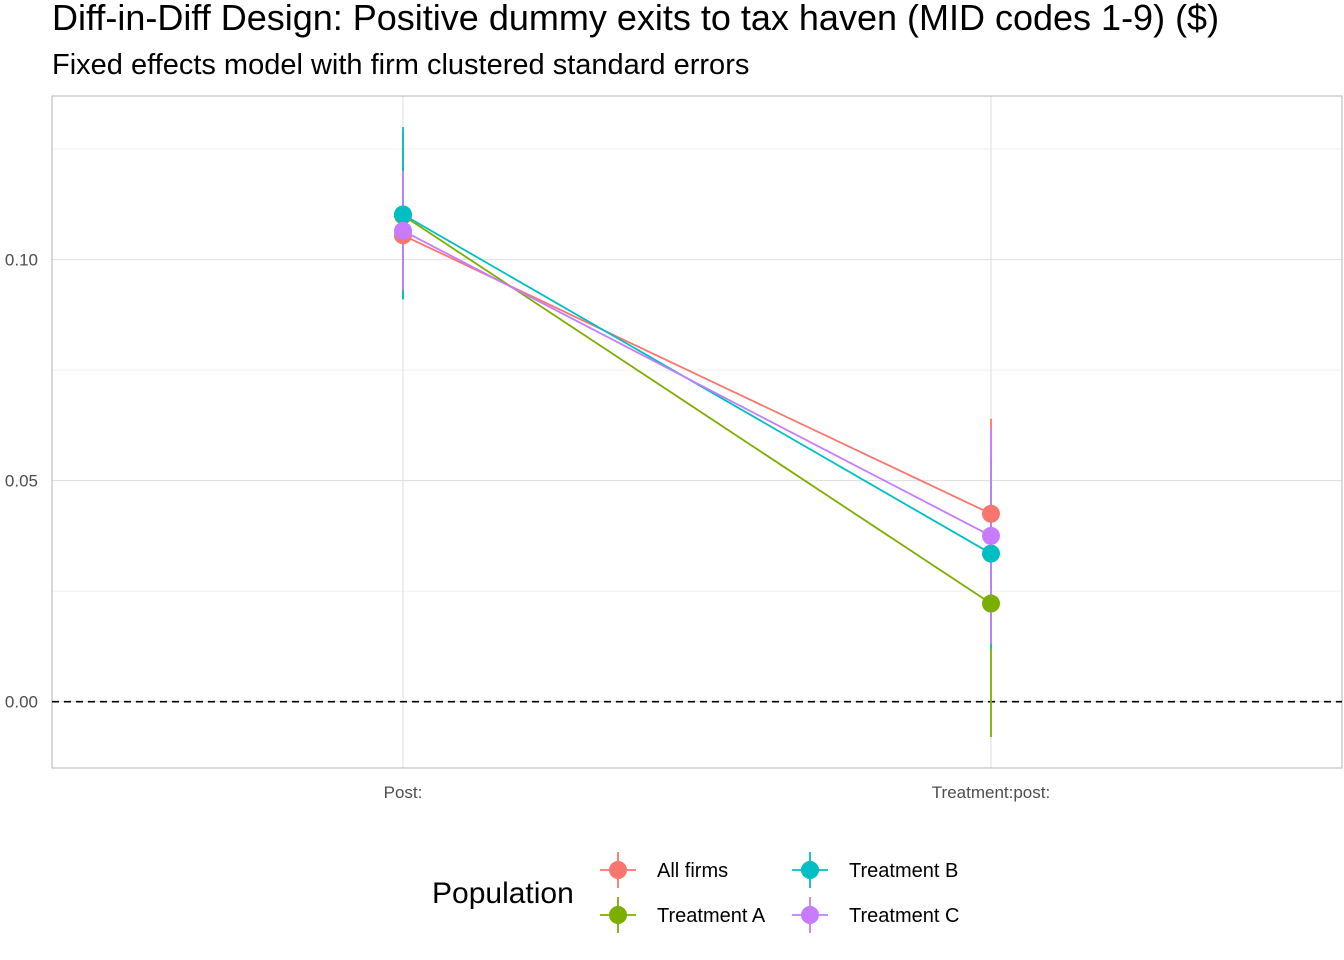 Image resolution: width=1344 pixels, height=960 pixels. What do you see at coordinates (904, 916) in the screenshot?
I see `legend-label: Treatment C` at bounding box center [904, 916].